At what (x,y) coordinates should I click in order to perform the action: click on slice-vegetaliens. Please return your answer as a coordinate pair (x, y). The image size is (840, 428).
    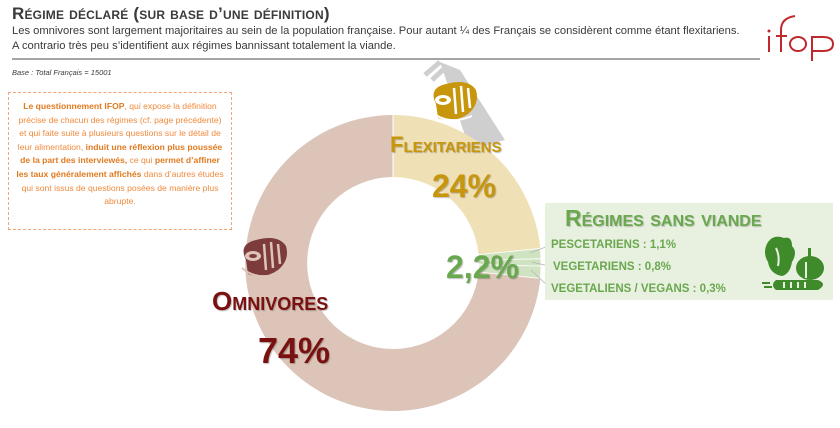
    Looking at the image, I should click on (510, 271).